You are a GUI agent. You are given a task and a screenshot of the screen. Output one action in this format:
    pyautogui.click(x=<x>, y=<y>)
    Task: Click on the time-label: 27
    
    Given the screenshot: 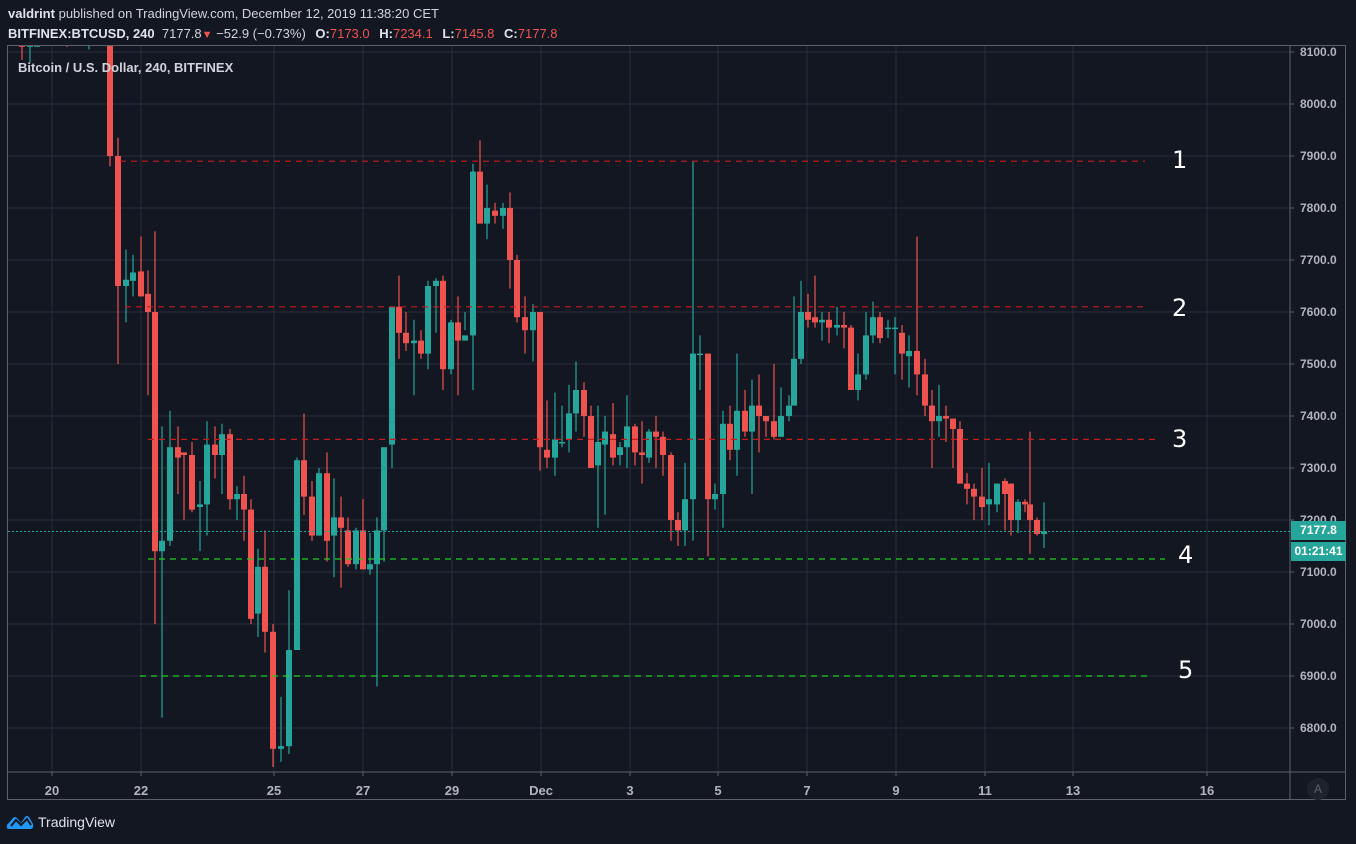 What is the action you would take?
    pyautogui.click(x=363, y=790)
    